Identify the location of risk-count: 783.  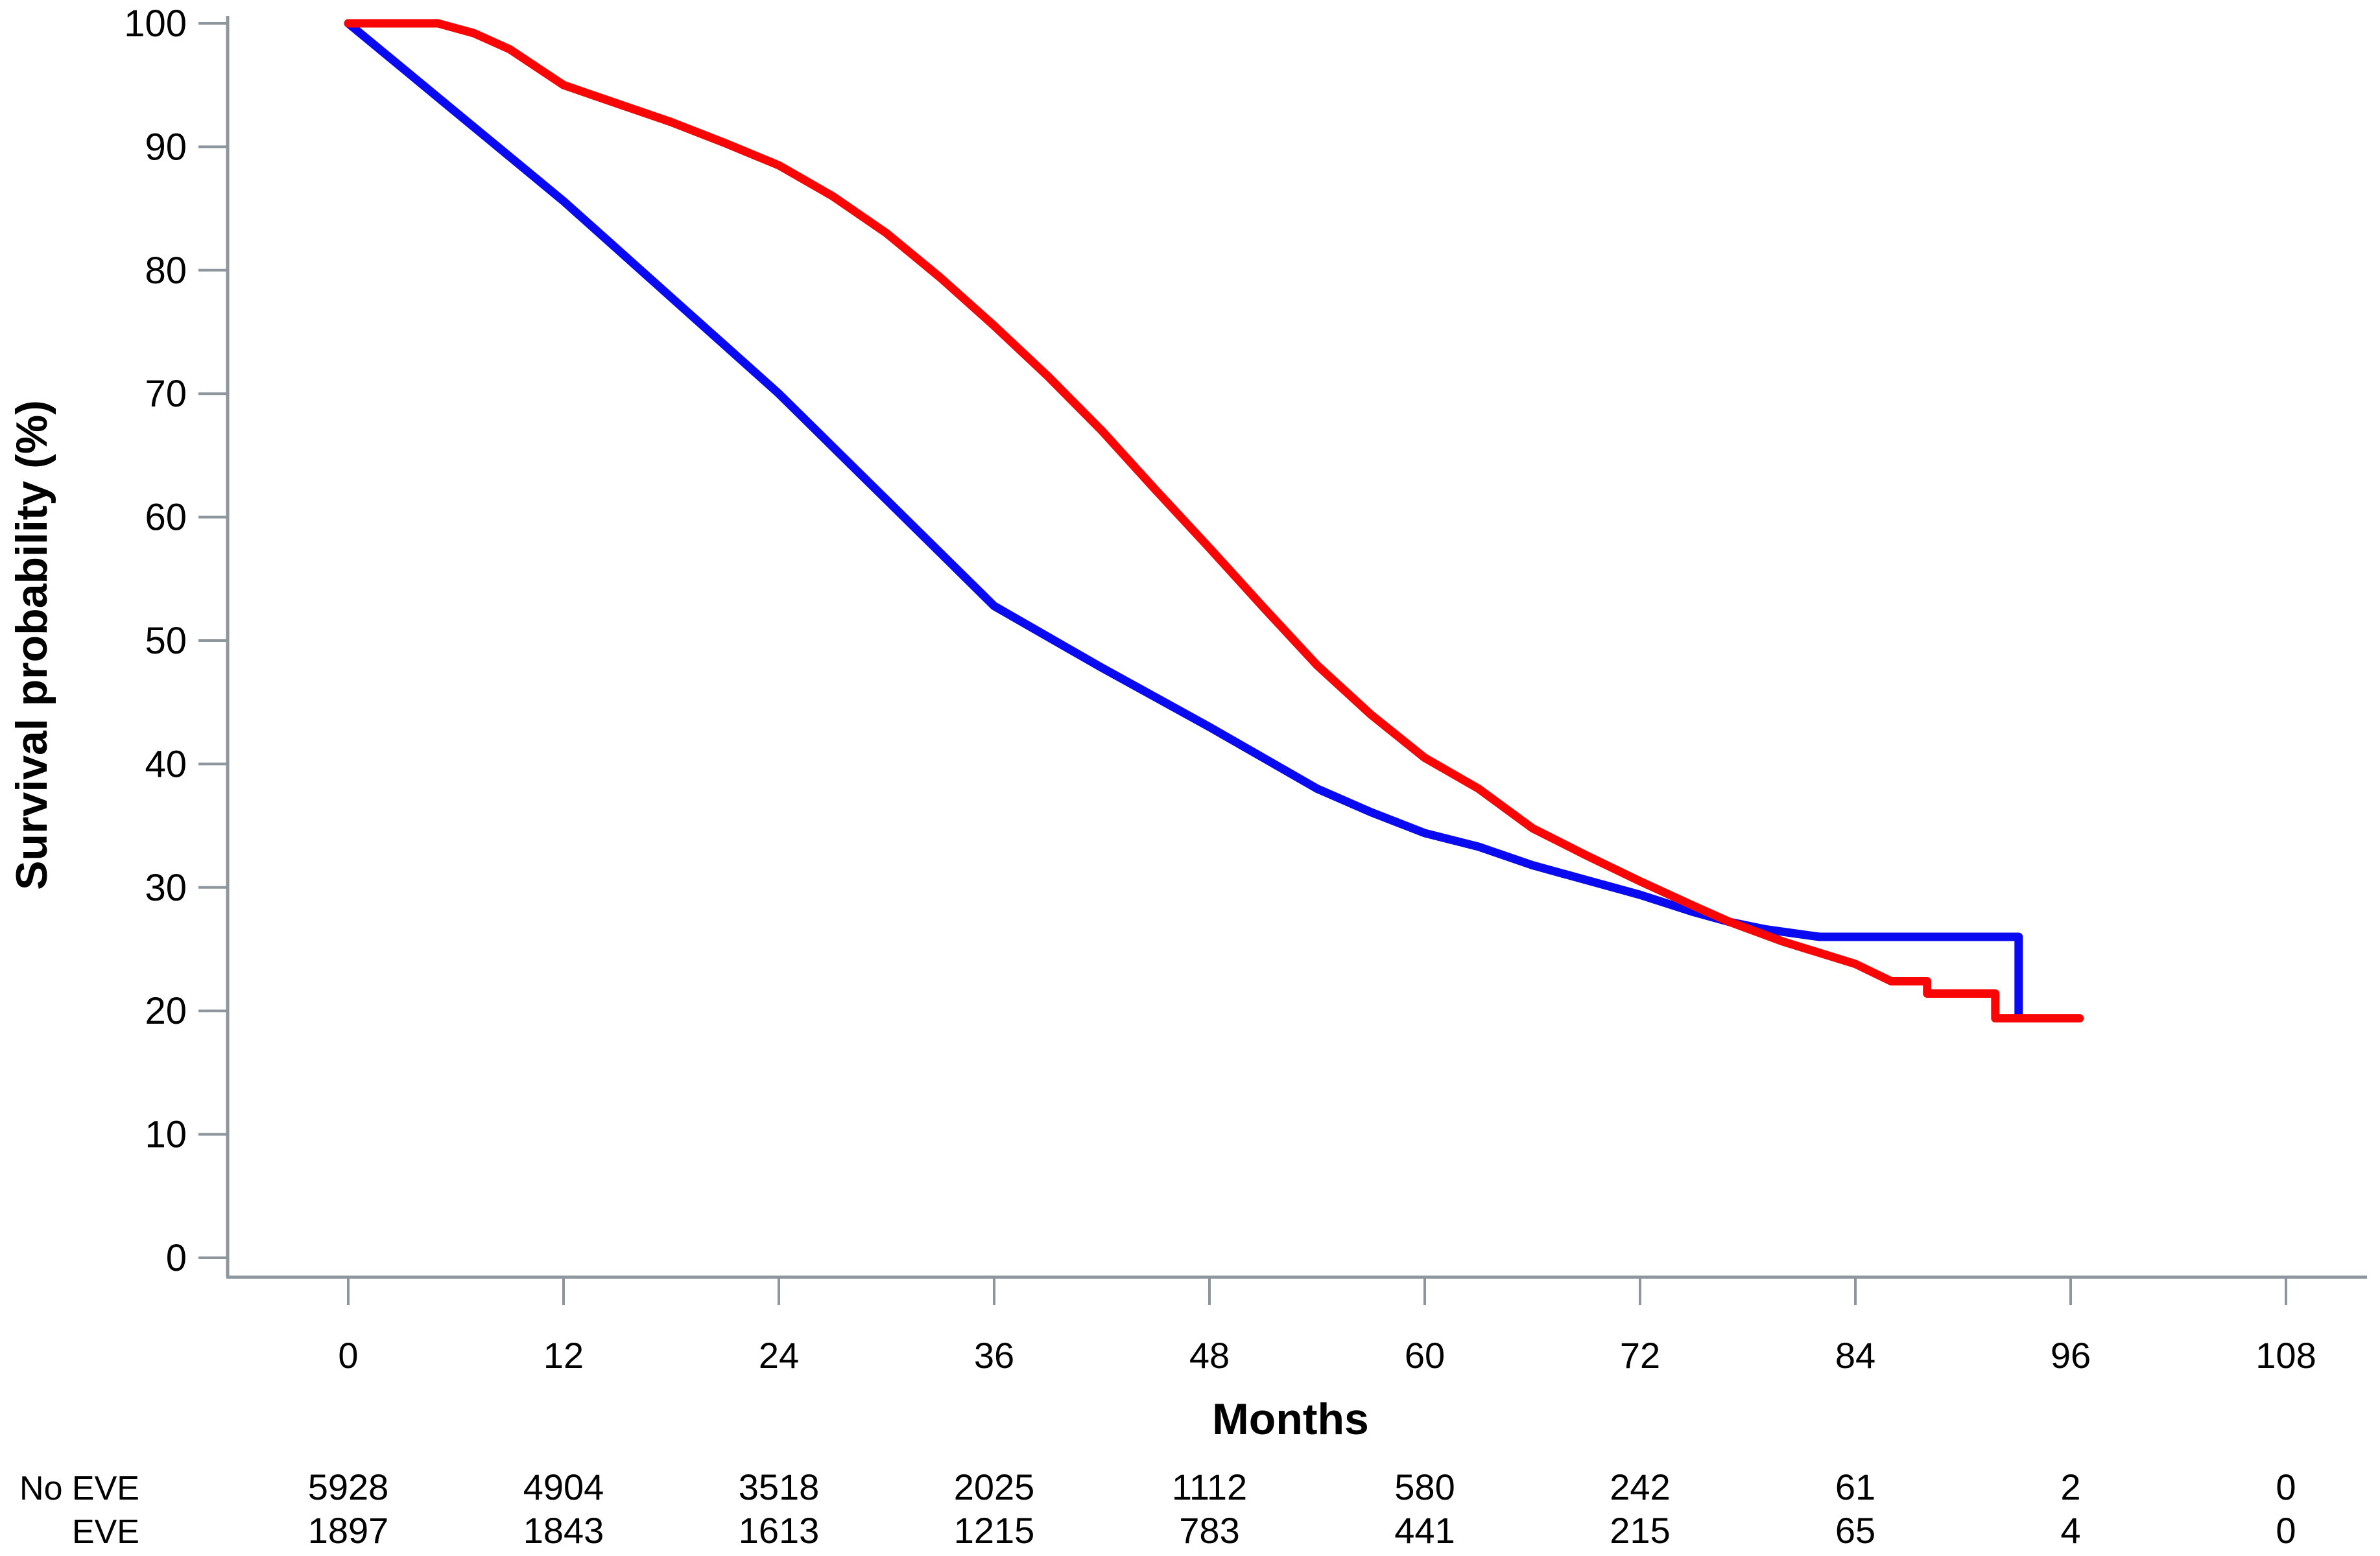
(1209, 1530).